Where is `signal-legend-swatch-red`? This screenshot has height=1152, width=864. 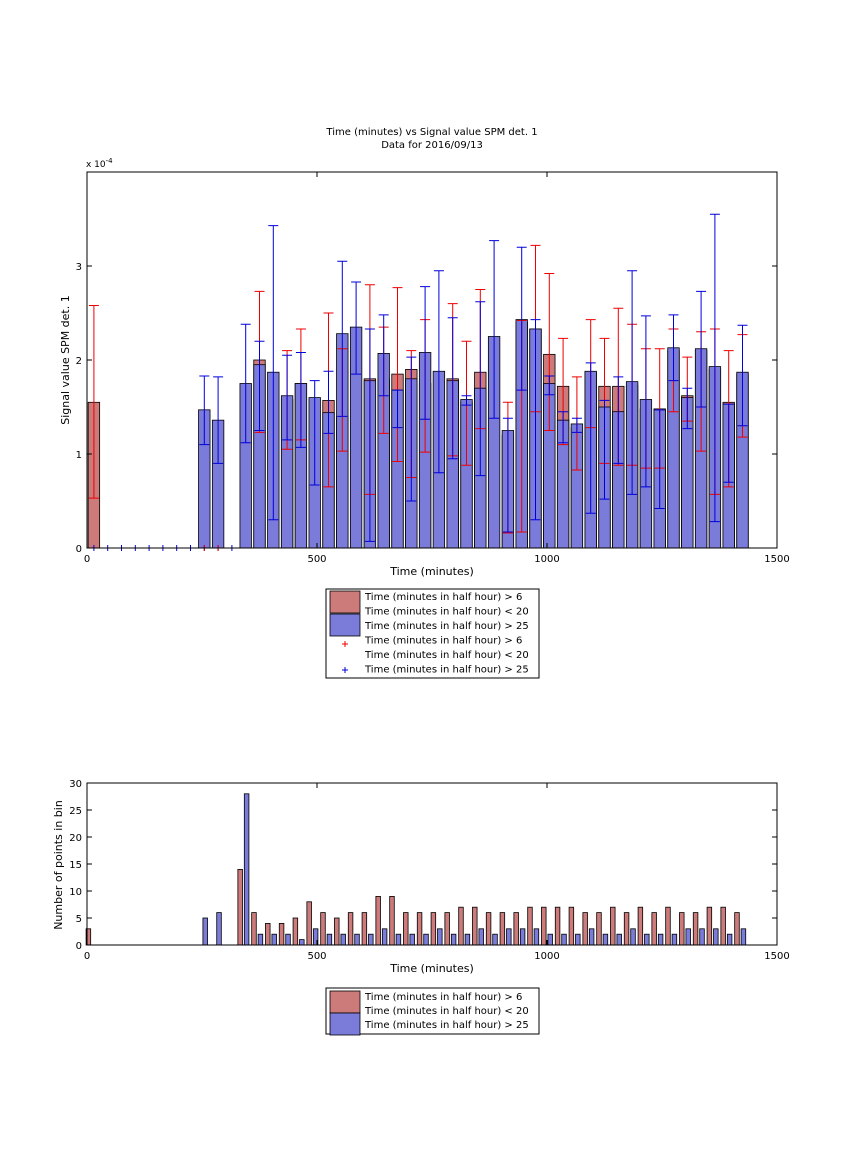 signal-legend-swatch-red is located at coordinates (345, 602).